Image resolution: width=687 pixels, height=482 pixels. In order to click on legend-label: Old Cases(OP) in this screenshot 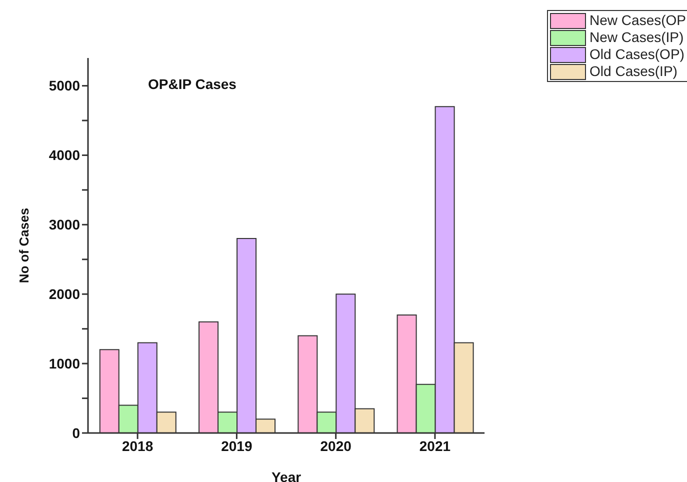, I will do `click(637, 54)`.